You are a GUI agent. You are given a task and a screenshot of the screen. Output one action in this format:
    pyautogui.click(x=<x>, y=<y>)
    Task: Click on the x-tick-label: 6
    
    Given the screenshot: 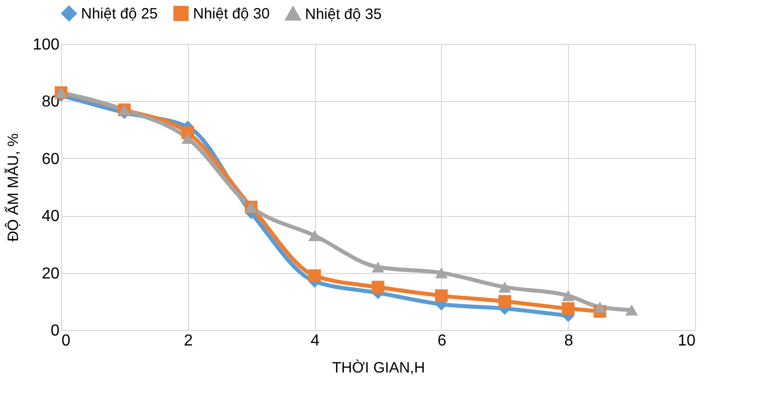 What is the action you would take?
    pyautogui.click(x=441, y=341)
    